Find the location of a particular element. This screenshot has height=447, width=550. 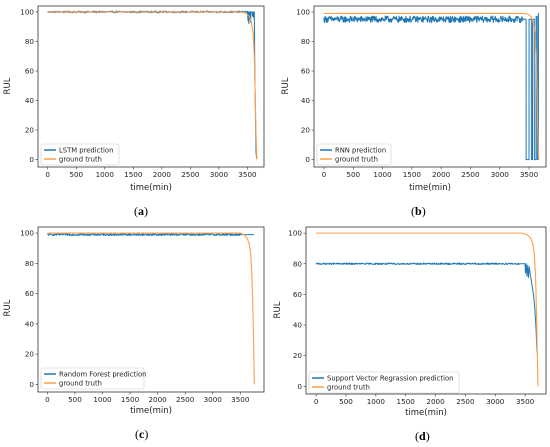

panel-c-xtick-label-5: 2500 is located at coordinates (185, 399).